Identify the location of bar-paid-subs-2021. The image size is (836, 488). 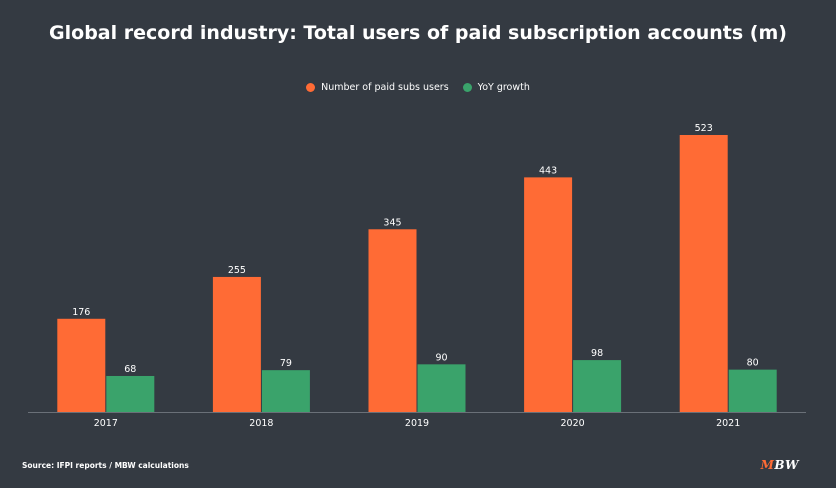
(703, 273).